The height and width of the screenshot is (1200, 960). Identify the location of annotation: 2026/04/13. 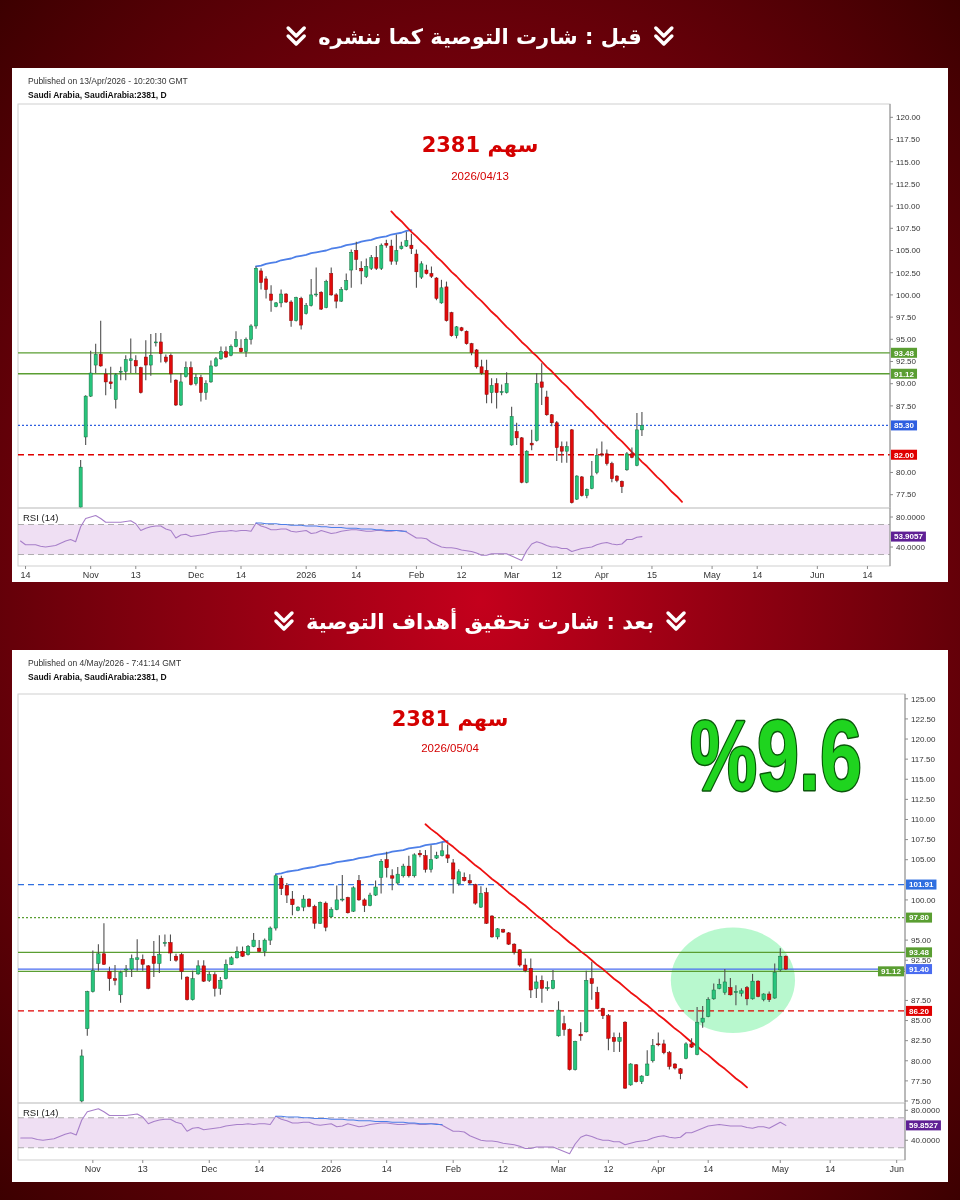
(480, 176).